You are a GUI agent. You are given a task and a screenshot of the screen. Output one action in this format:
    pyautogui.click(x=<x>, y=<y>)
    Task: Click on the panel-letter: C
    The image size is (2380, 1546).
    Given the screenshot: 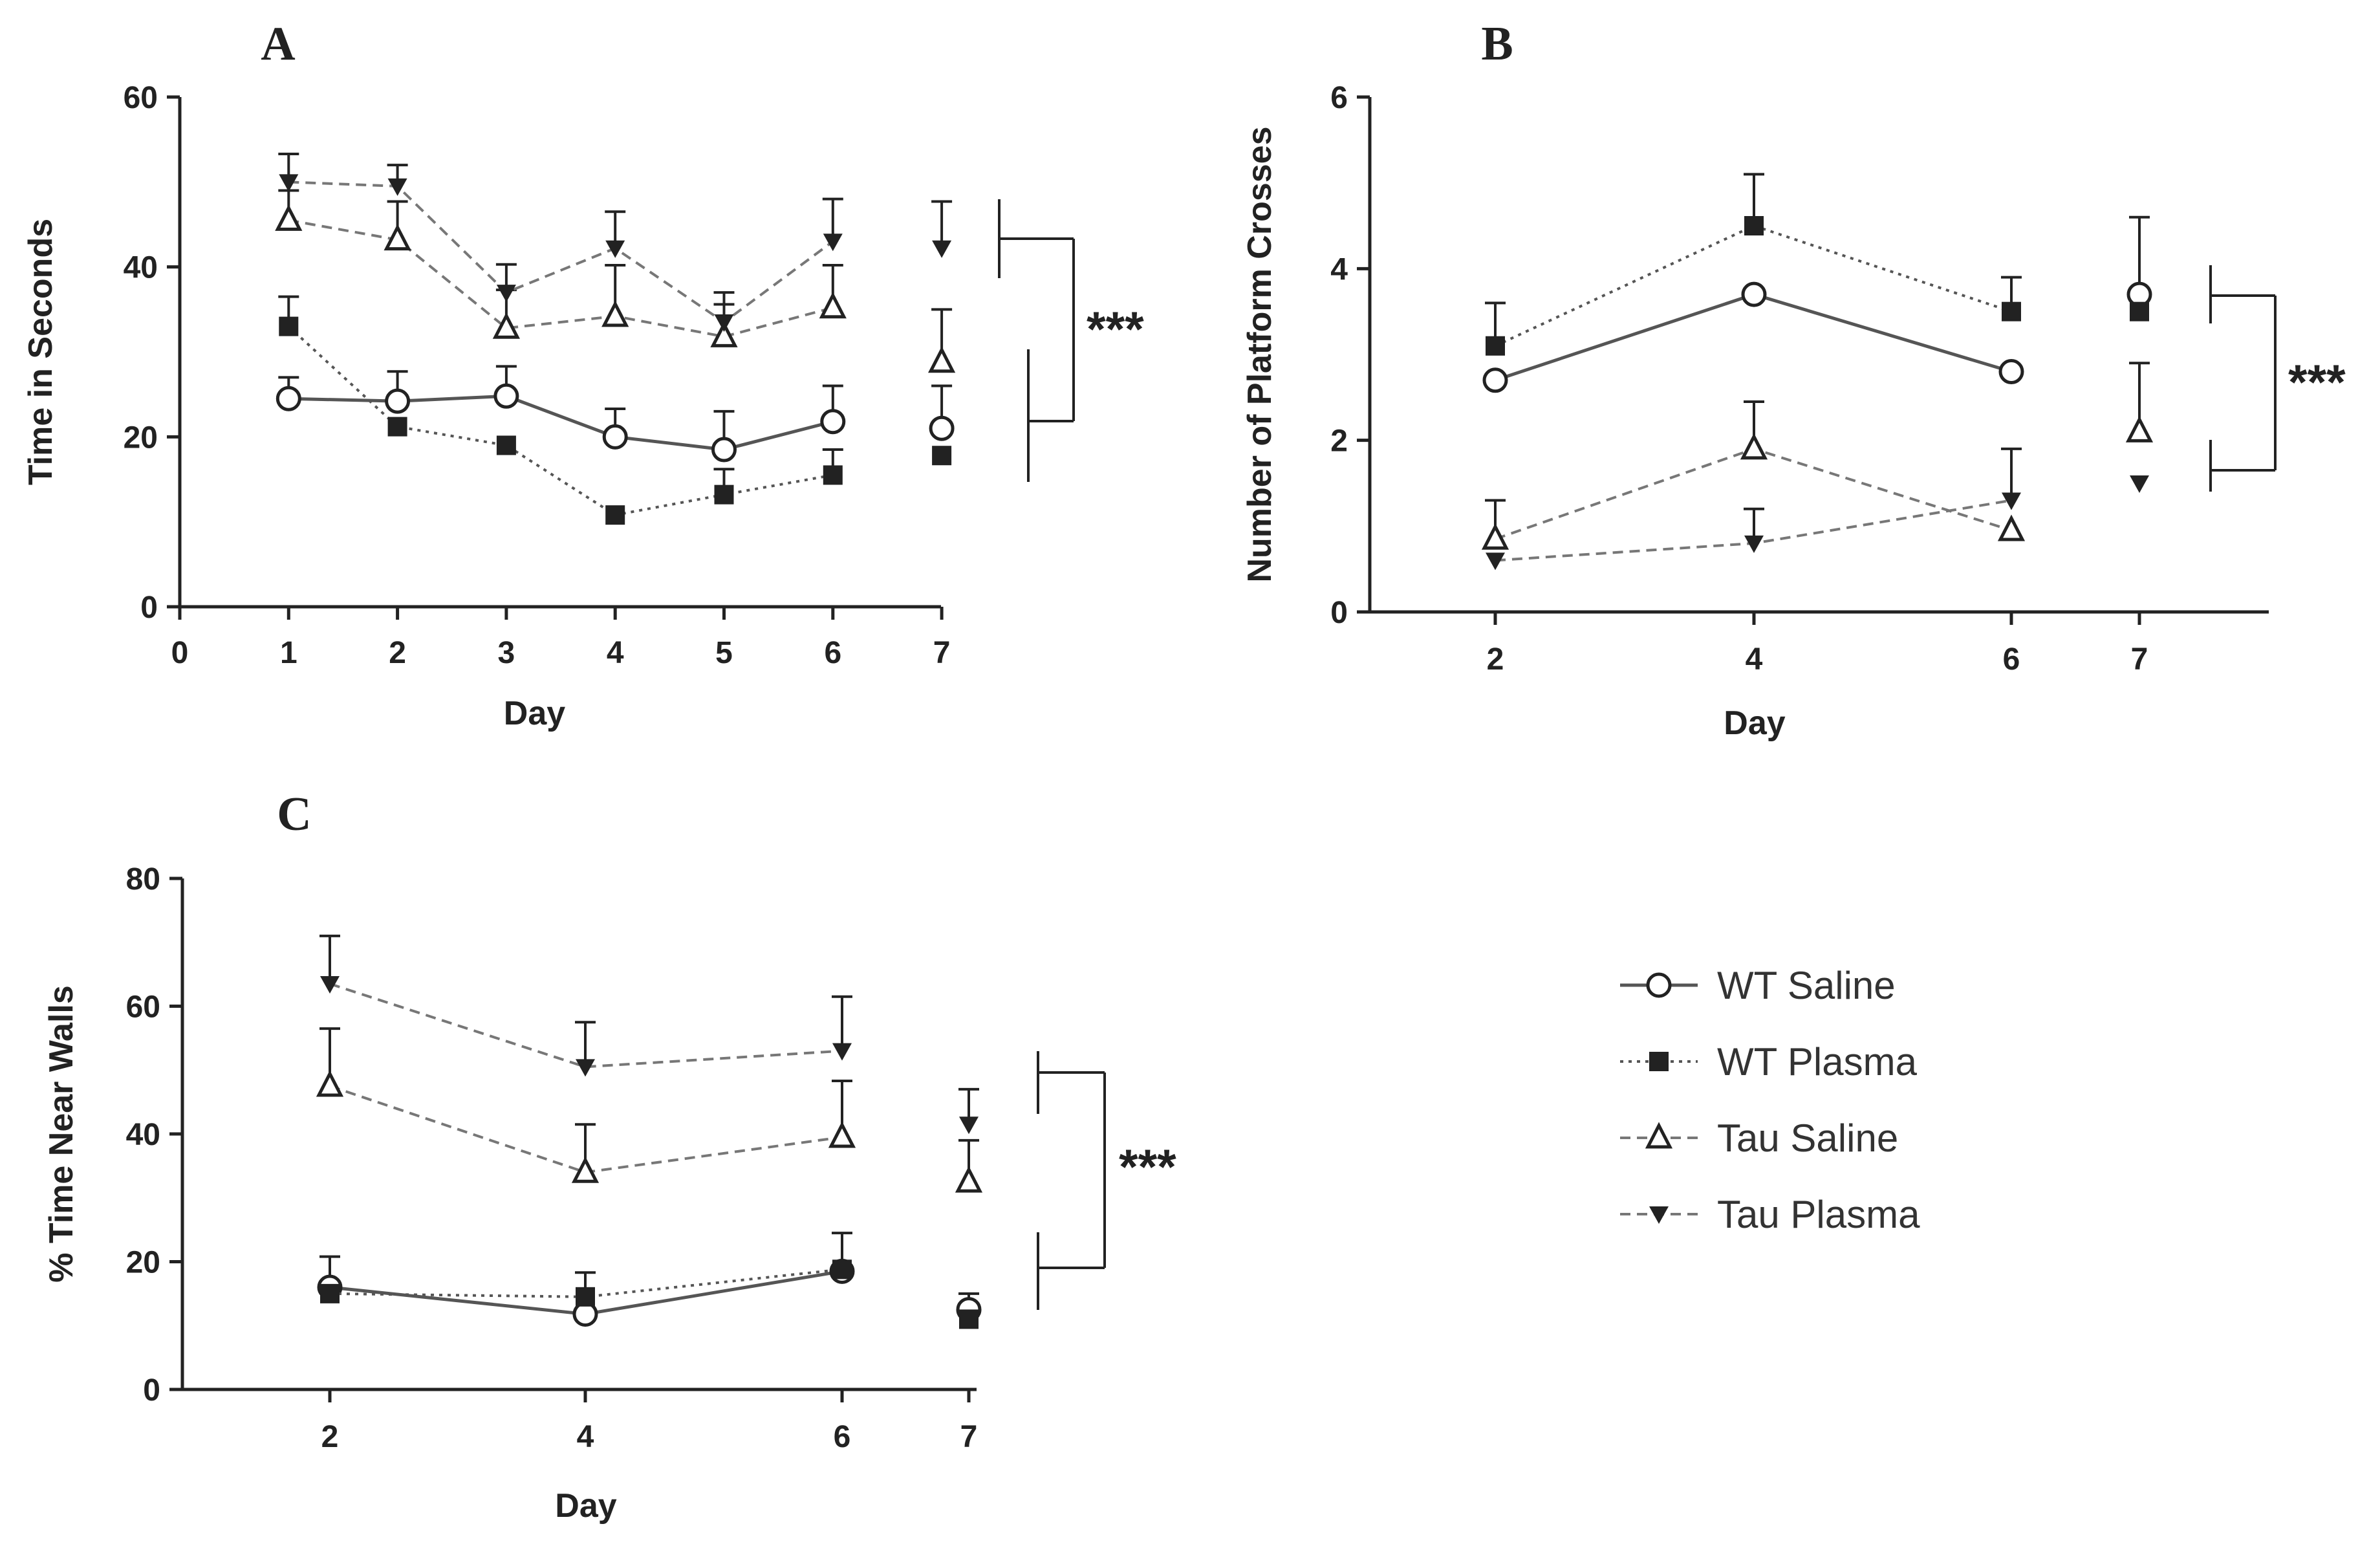 What is the action you would take?
    pyautogui.click(x=294, y=814)
    